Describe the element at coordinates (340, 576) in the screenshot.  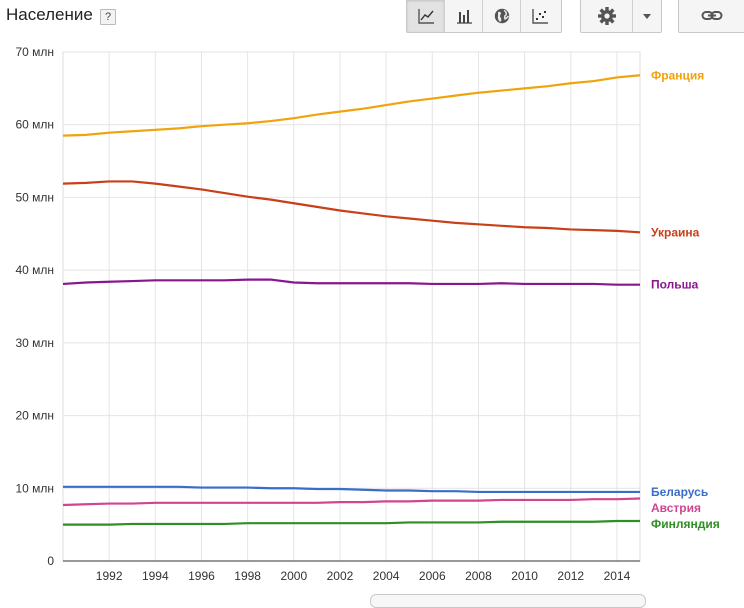
I see `x-tick-label: 2002` at that location.